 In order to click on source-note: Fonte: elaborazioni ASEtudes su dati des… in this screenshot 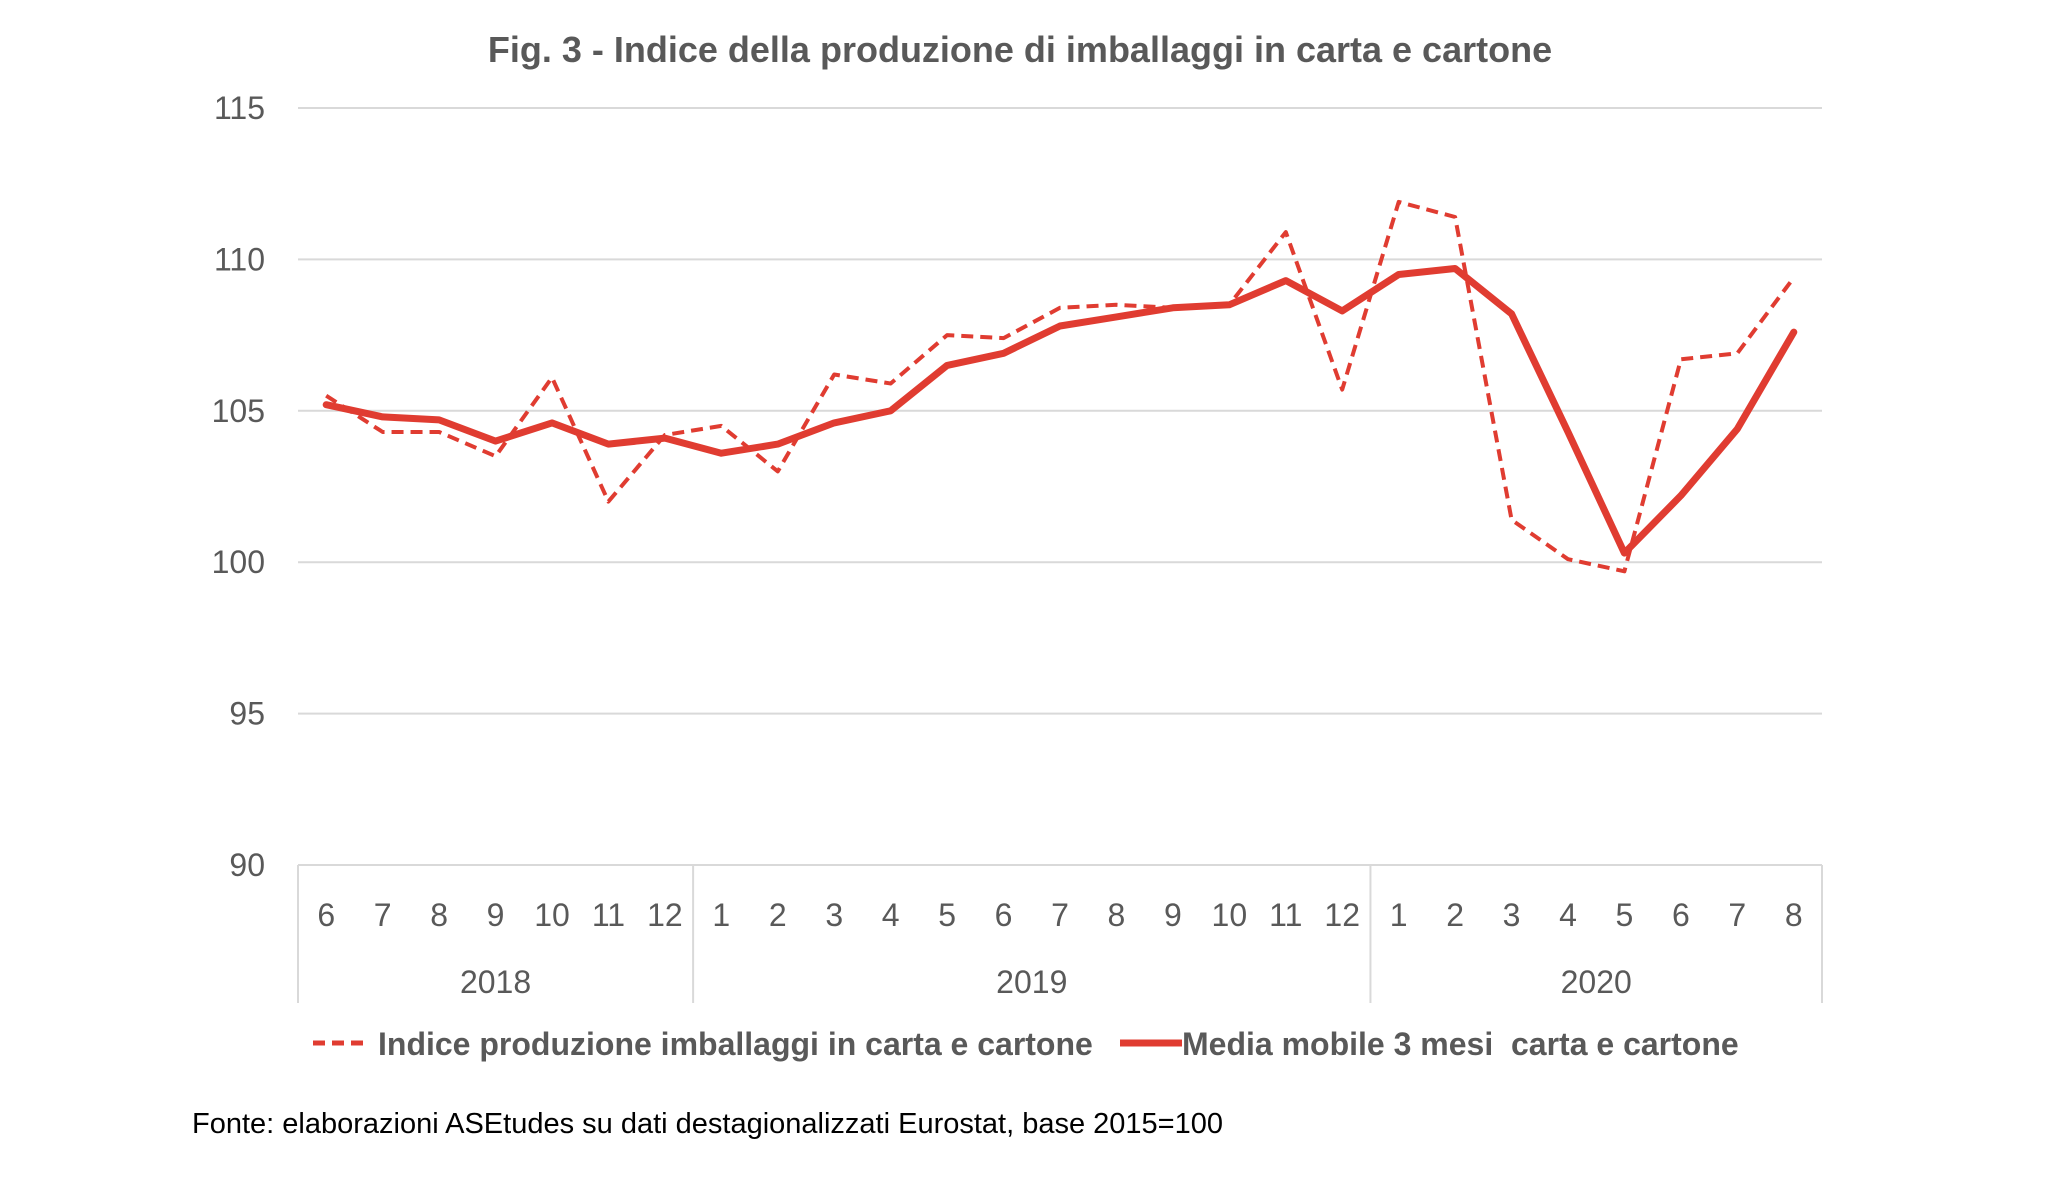, I will do `click(708, 1124)`.